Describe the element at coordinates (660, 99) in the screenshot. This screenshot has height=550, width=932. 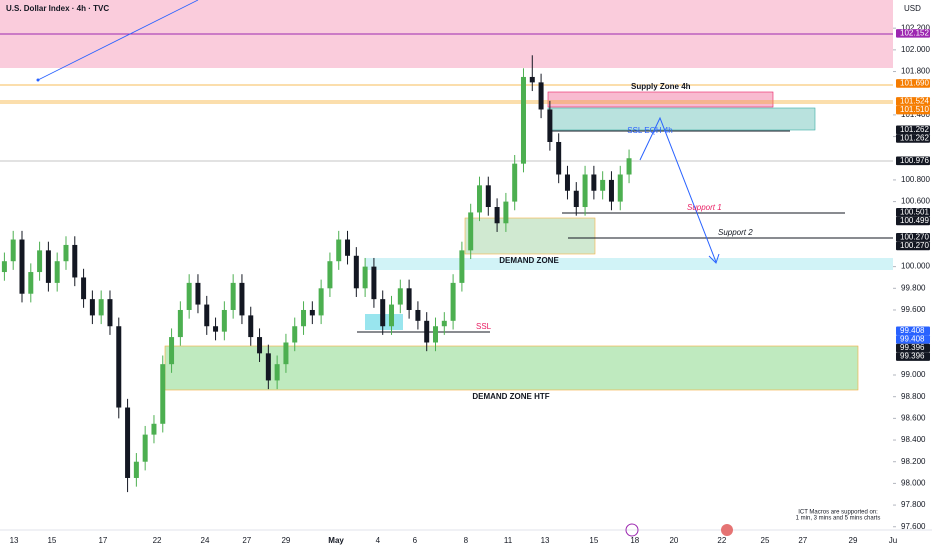
I see `supply-zone-box` at that location.